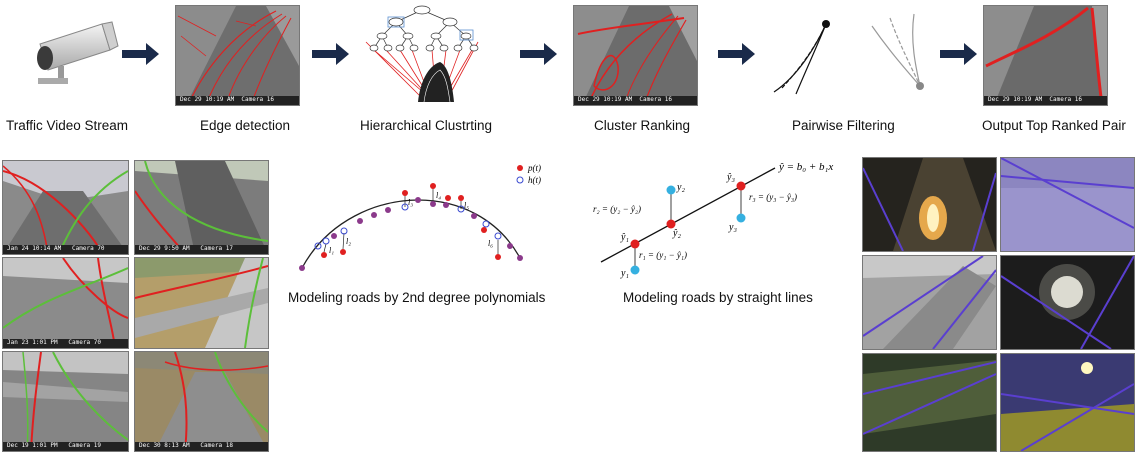 The image size is (1135, 452). Describe the element at coordinates (466, 205) in the screenshot. I see `svg-text: l₅` at that location.